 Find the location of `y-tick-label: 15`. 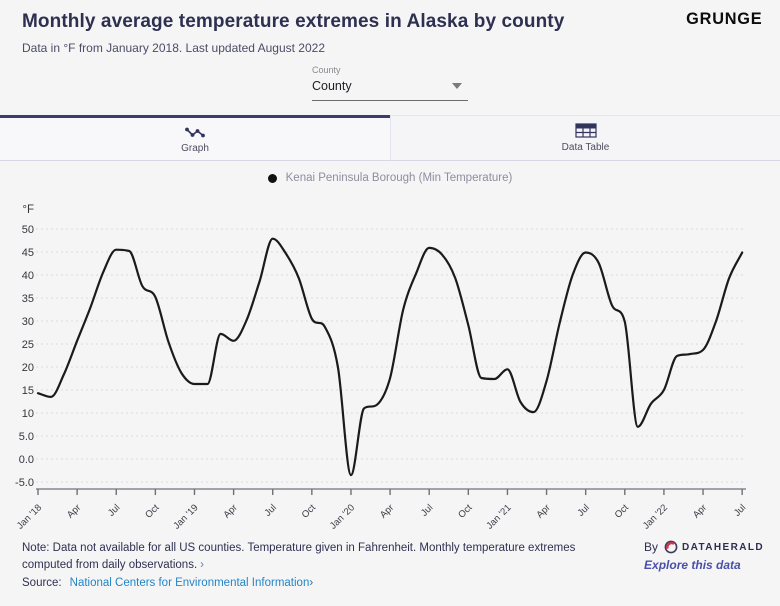

y-tick-label: 15 is located at coordinates (28, 391).